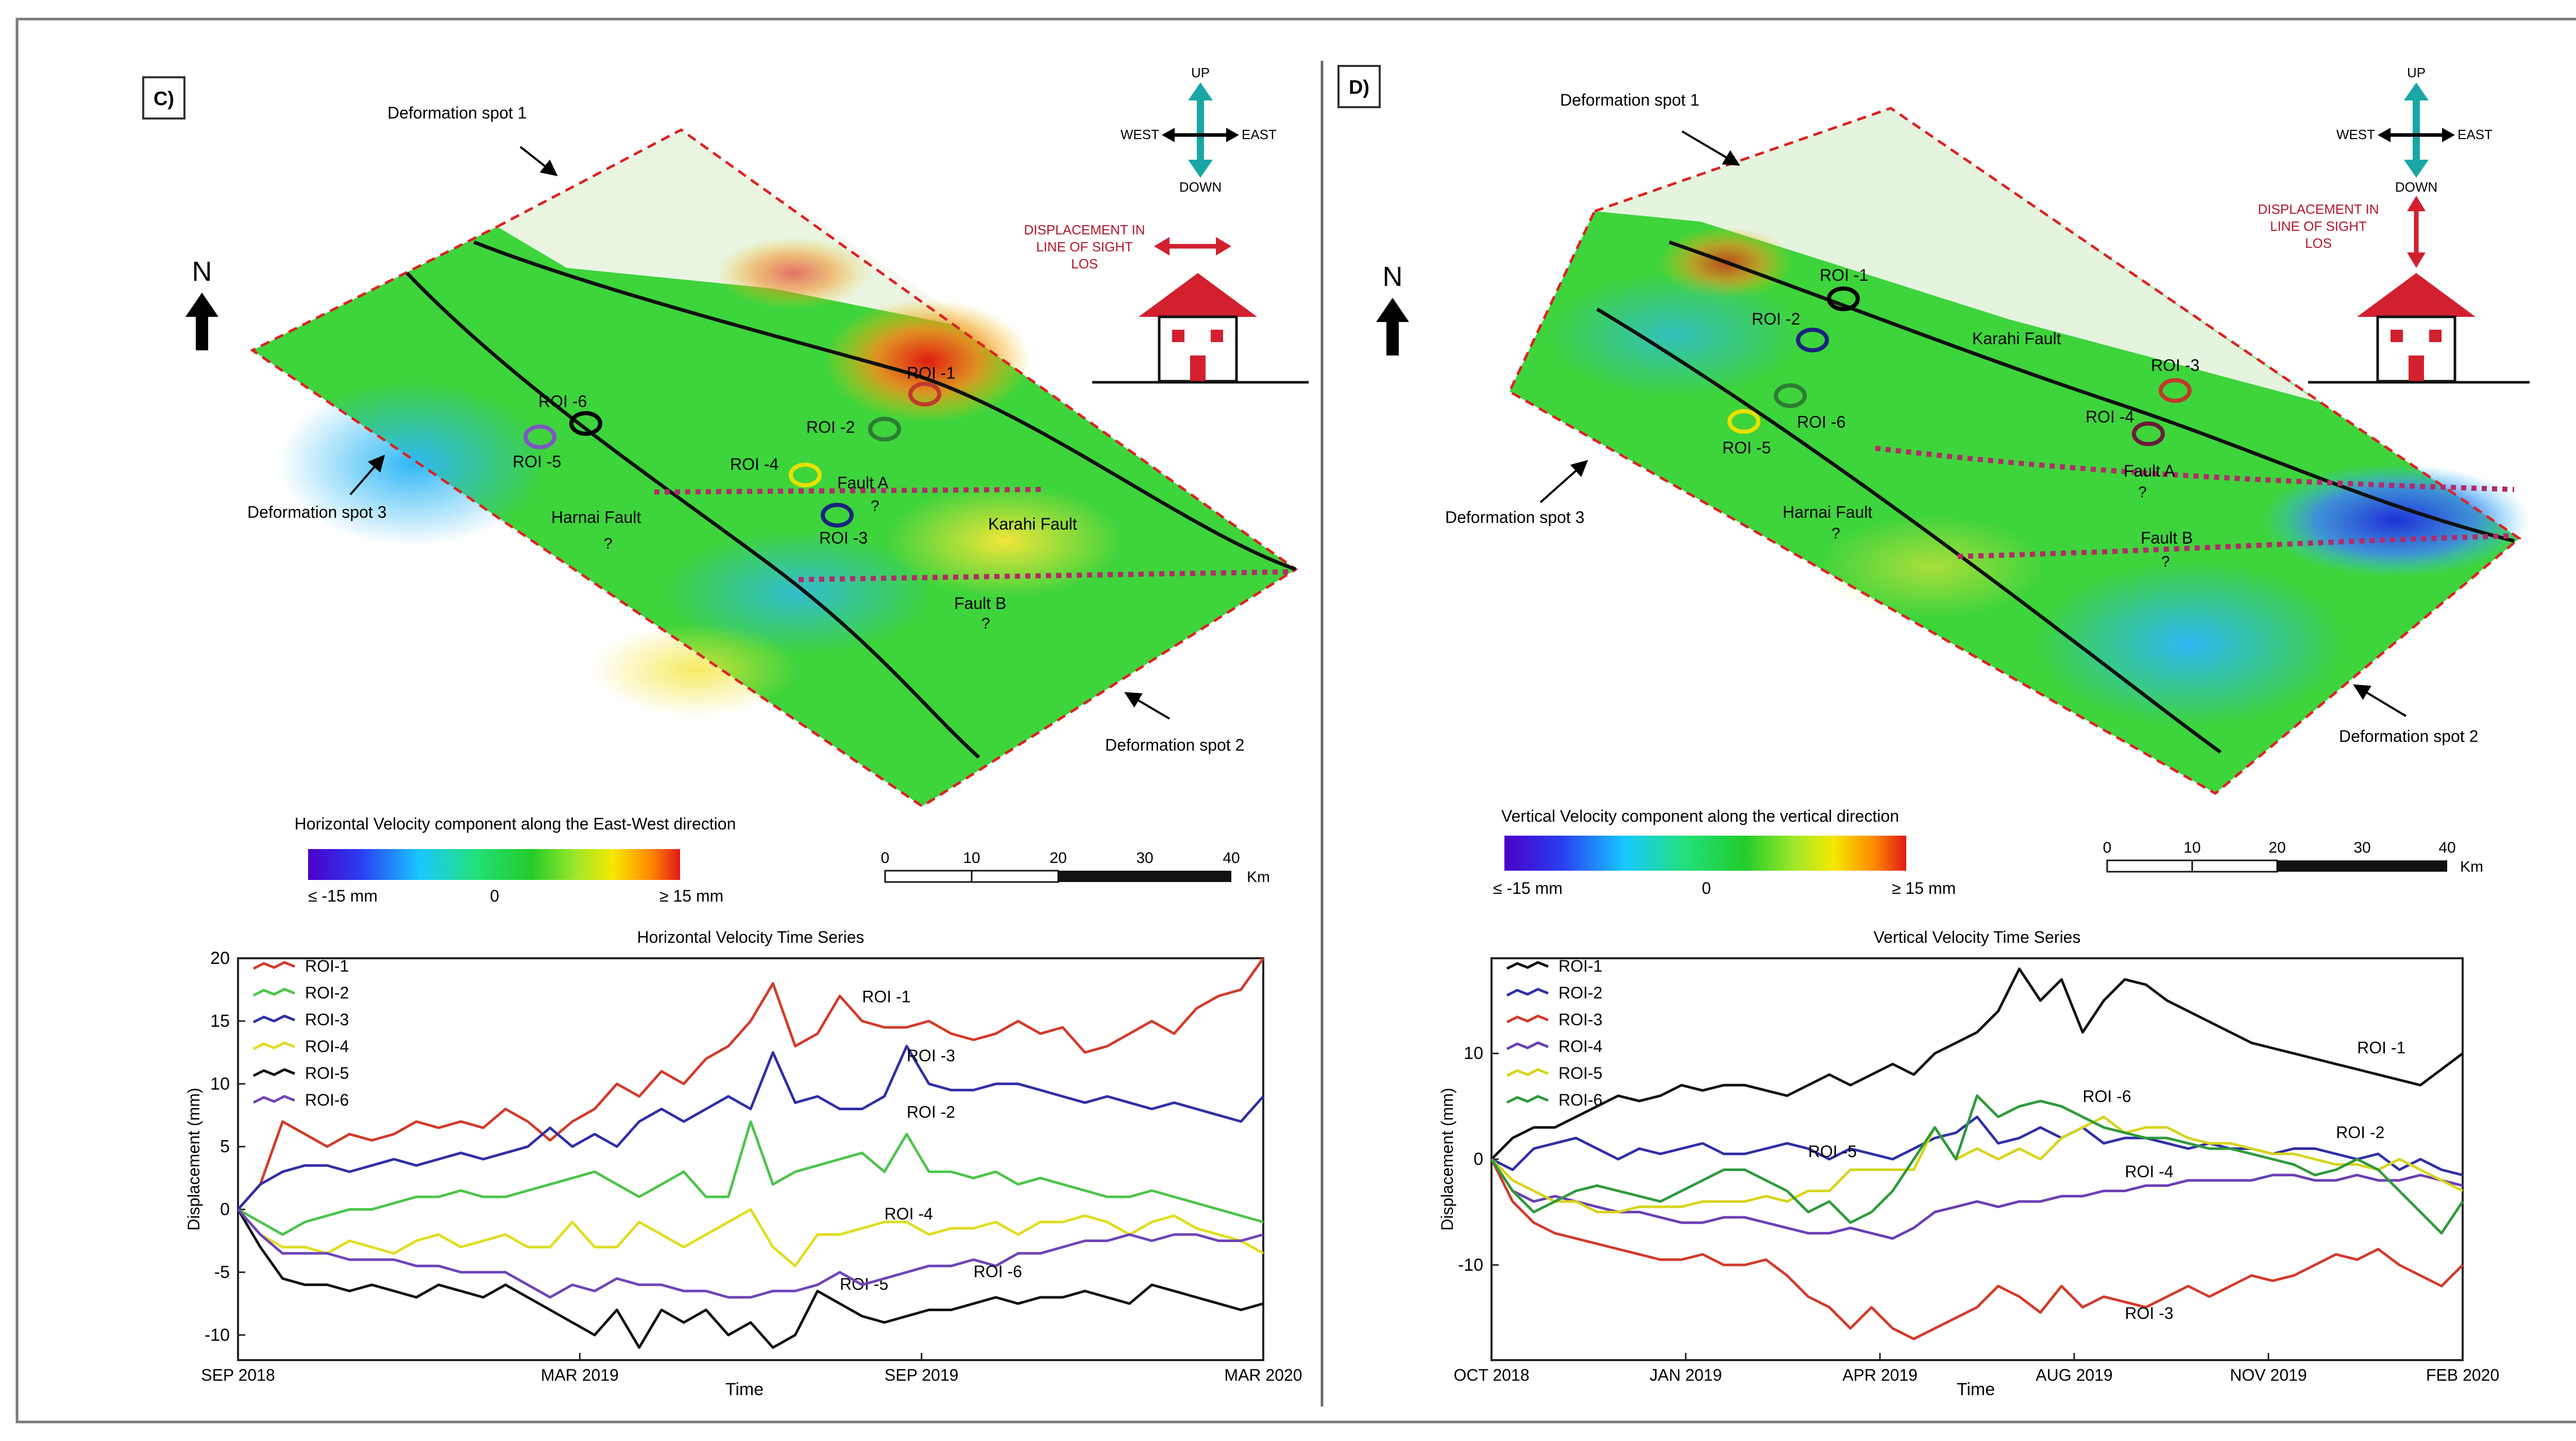 Image resolution: width=2576 pixels, height=1441 pixels. Describe the element at coordinates (922, 1375) in the screenshot. I see `x-tick-label: SEP 2019` at that location.